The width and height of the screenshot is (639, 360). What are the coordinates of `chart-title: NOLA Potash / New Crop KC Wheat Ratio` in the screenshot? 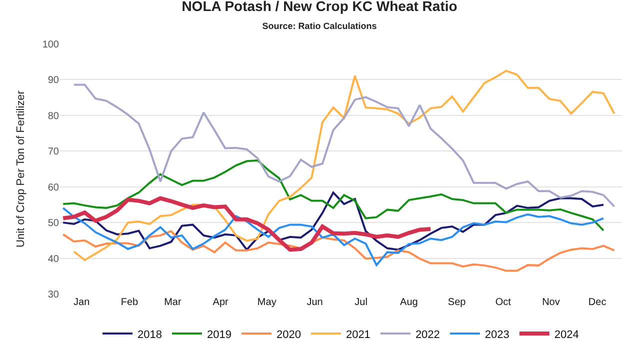 It's located at (320, 7).